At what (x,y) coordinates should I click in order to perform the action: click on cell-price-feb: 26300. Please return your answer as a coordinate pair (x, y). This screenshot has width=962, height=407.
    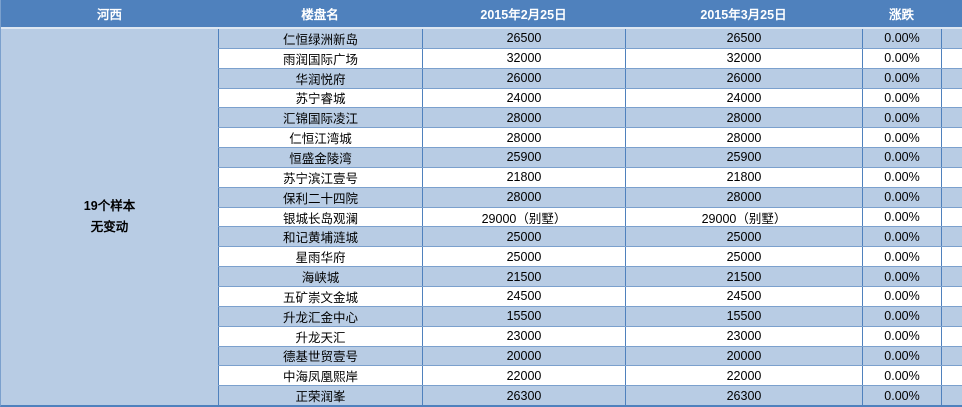
    Looking at the image, I should click on (523, 396).